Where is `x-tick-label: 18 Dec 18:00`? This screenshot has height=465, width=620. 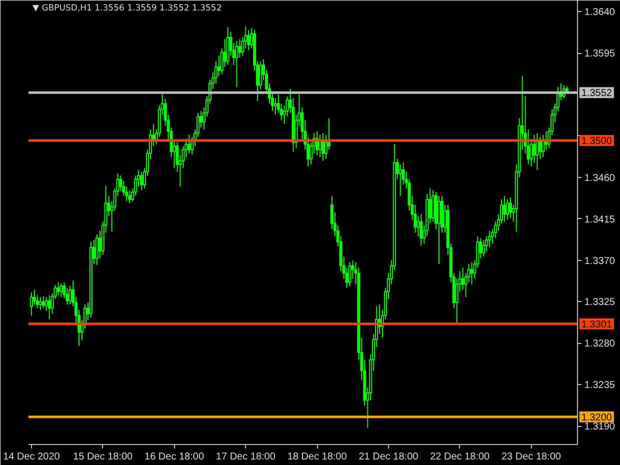 x-tick-label: 18 Dec 18:00 is located at coordinates (317, 457).